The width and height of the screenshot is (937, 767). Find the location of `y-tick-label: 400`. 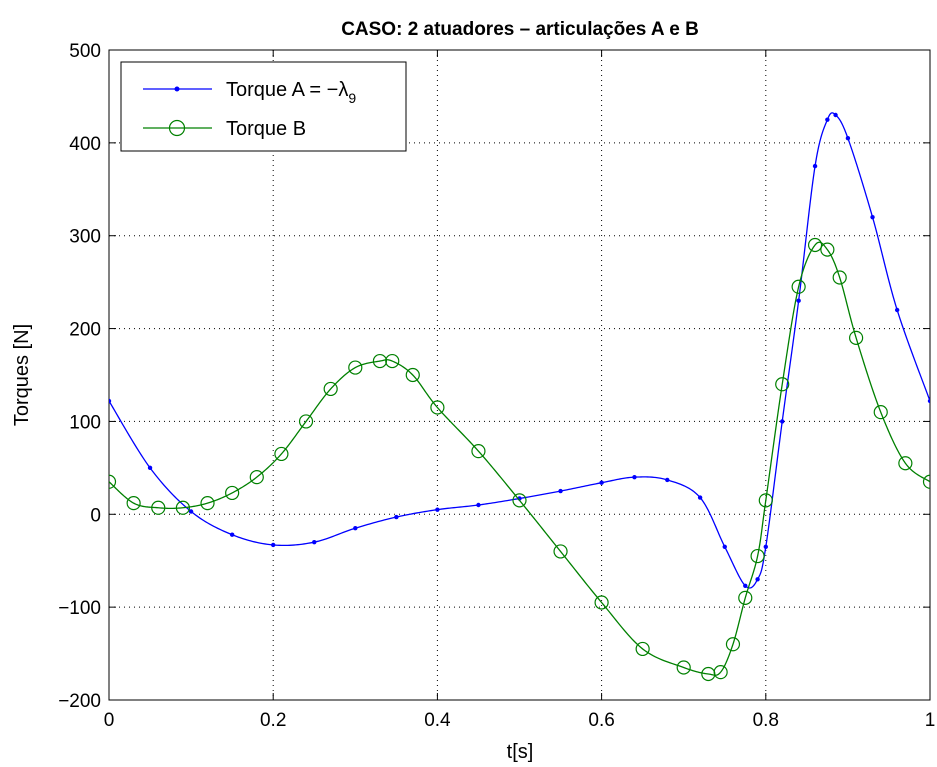

y-tick-label: 400 is located at coordinates (85, 144).